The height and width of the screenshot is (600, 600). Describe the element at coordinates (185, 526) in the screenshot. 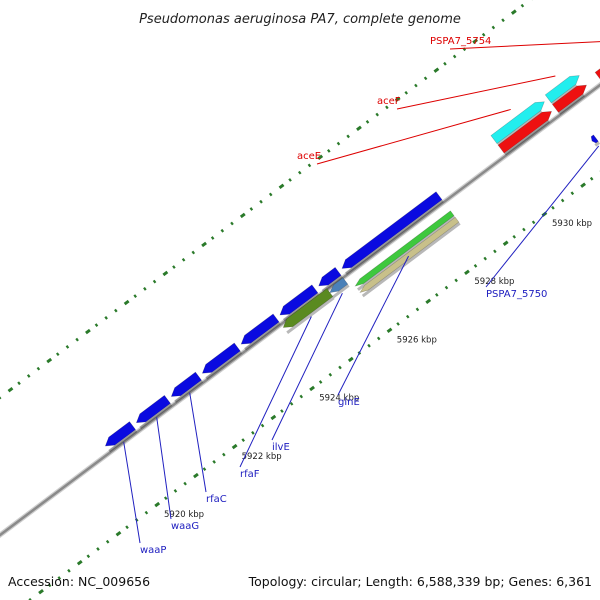

I see `gene-label-waag: waaG` at that location.